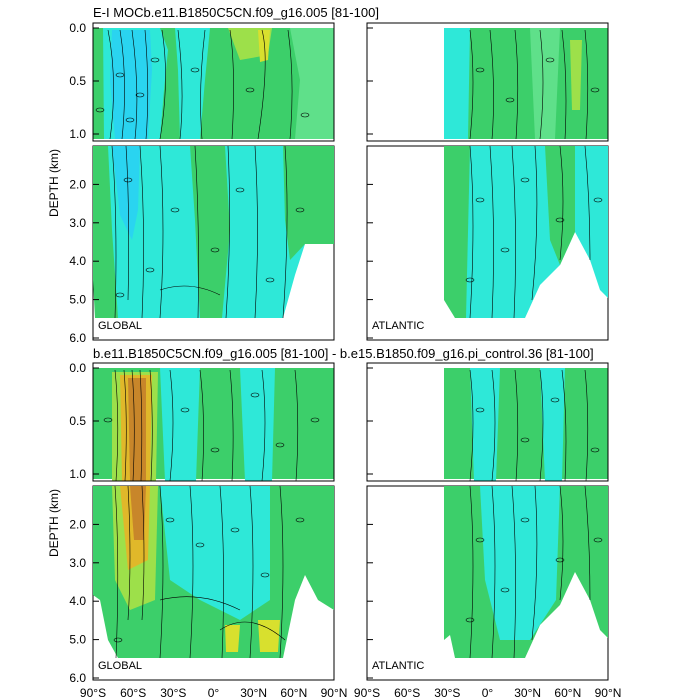 Image resolution: width=700 pixels, height=700 pixels. Describe the element at coordinates (137, 429) in the screenshot. I see `chart-2-global-upper-field-hot` at that location.